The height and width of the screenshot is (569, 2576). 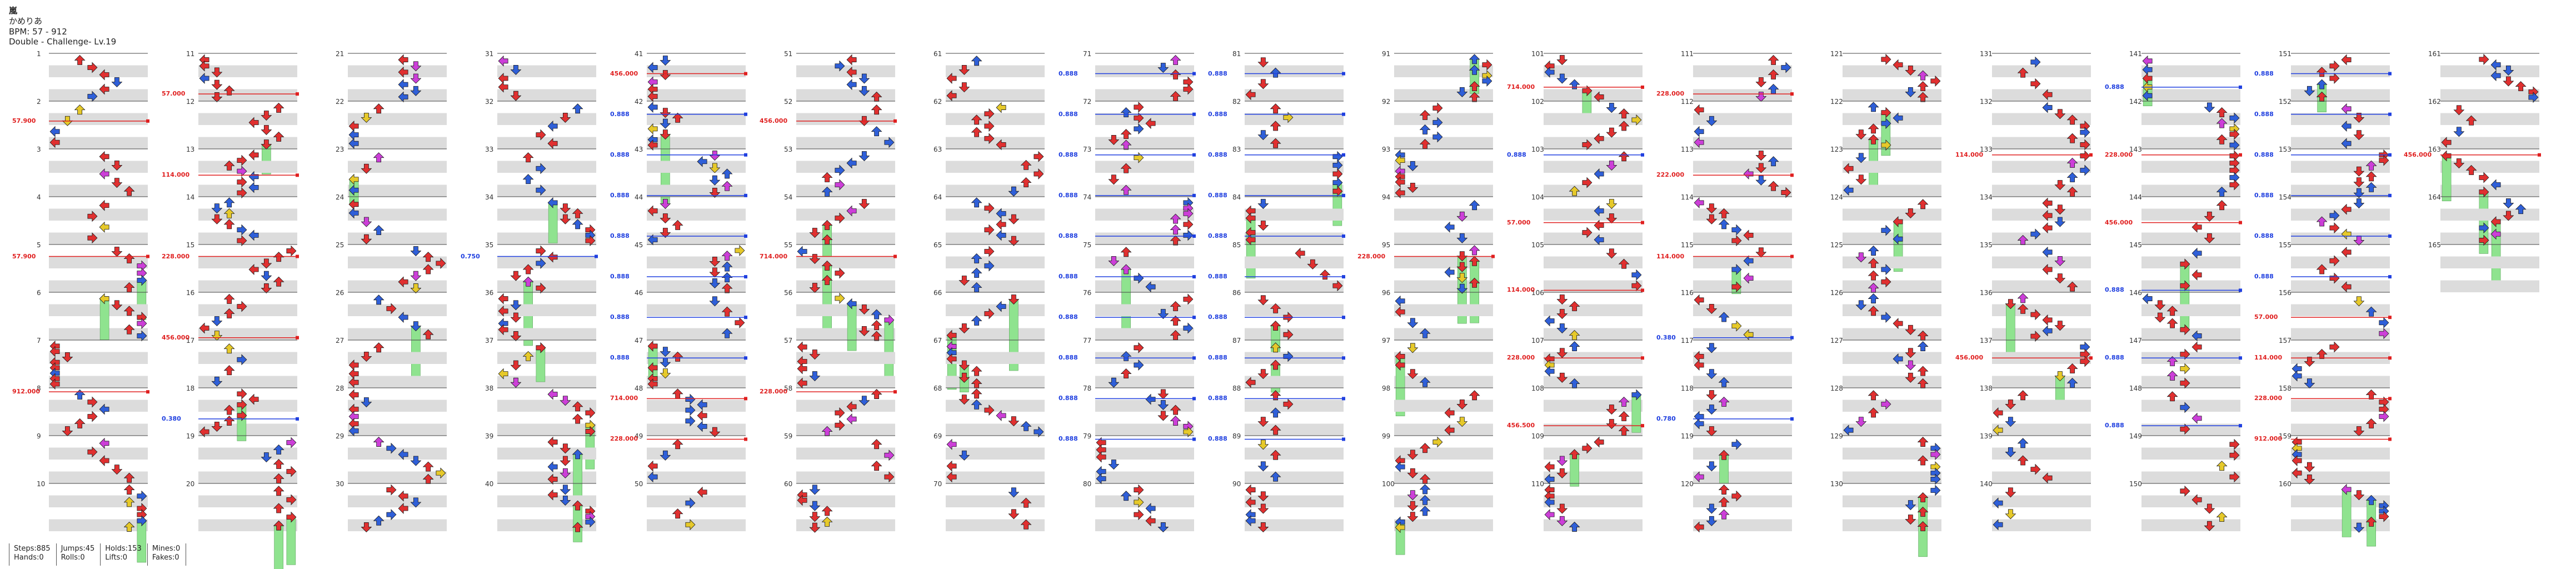 I want to click on measure-number: 136, so click(x=1987, y=293).